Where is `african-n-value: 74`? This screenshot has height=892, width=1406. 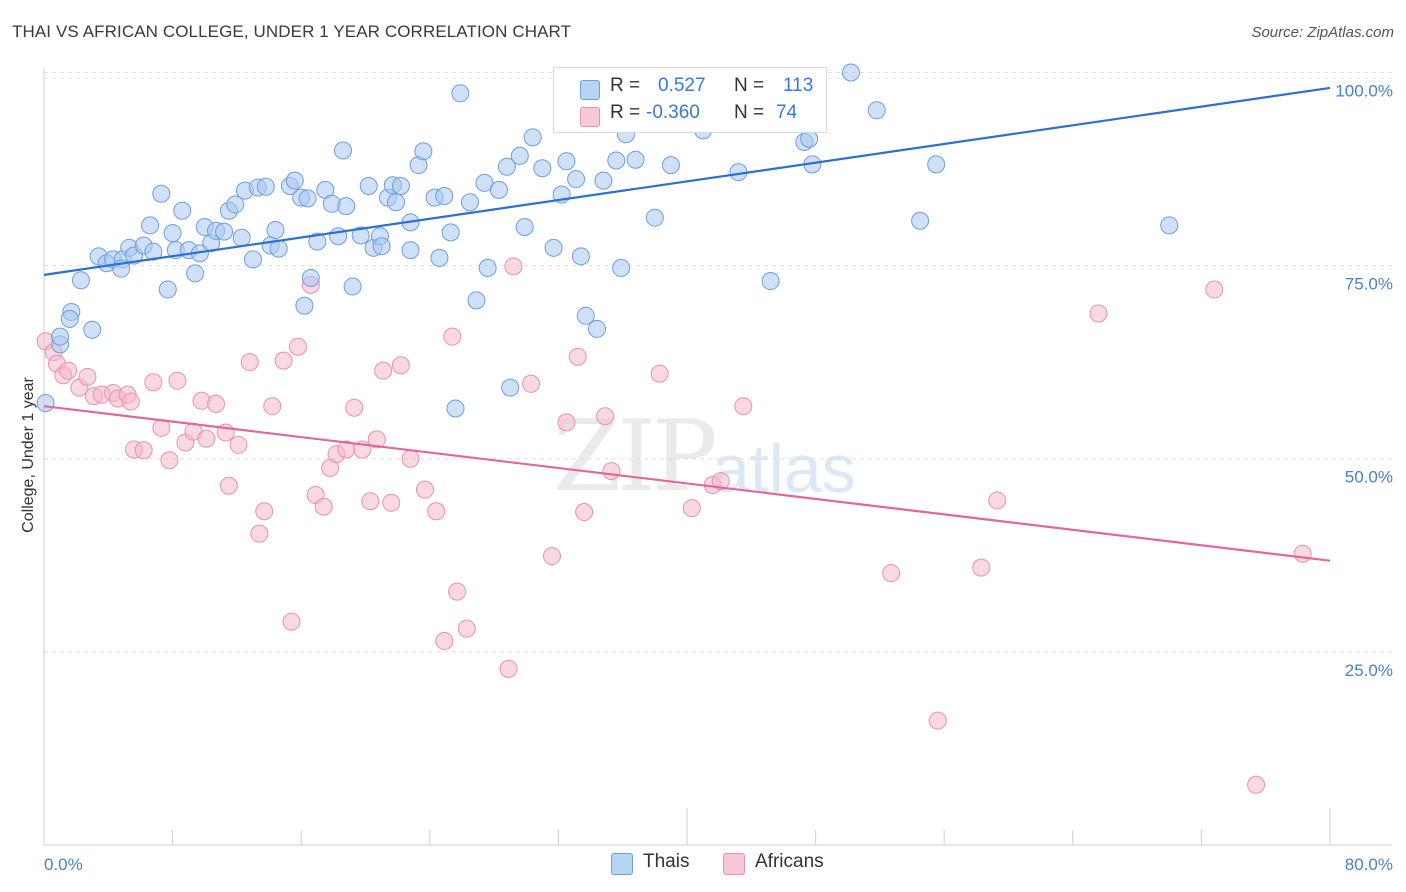 african-n-value: 74 is located at coordinates (787, 112).